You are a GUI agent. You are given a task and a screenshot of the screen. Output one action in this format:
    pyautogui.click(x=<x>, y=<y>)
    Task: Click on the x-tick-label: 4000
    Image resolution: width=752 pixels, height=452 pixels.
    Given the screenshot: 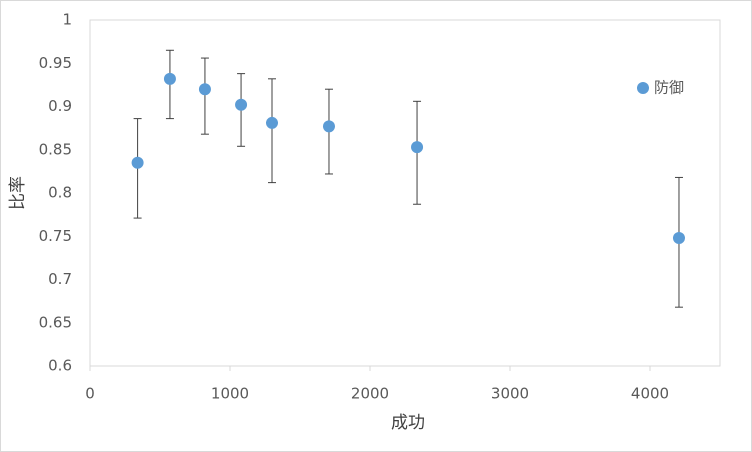 What is the action you would take?
    pyautogui.click(x=650, y=394)
    